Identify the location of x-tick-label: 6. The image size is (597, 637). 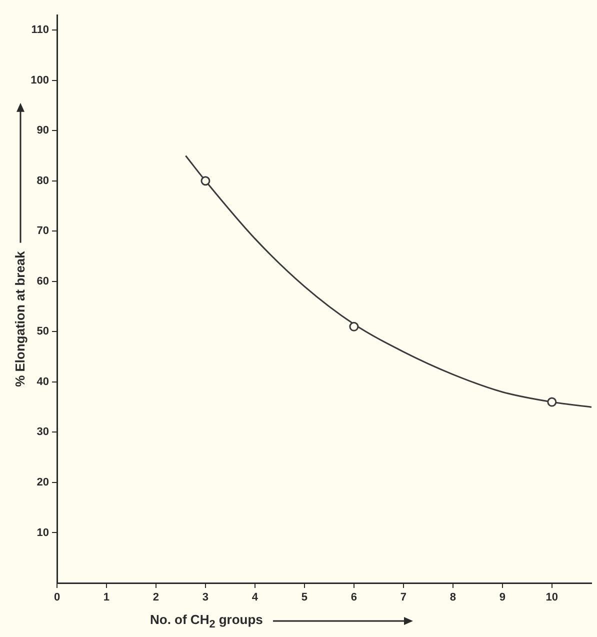
(354, 598).